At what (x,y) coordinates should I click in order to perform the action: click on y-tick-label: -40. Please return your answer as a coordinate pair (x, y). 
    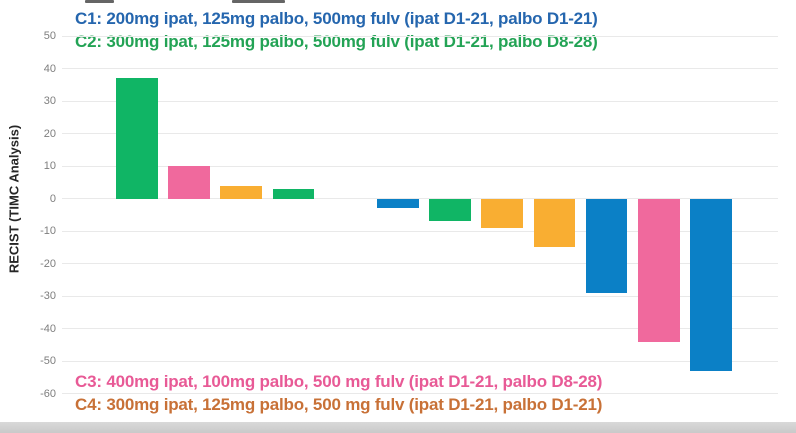
    Looking at the image, I should click on (48, 328).